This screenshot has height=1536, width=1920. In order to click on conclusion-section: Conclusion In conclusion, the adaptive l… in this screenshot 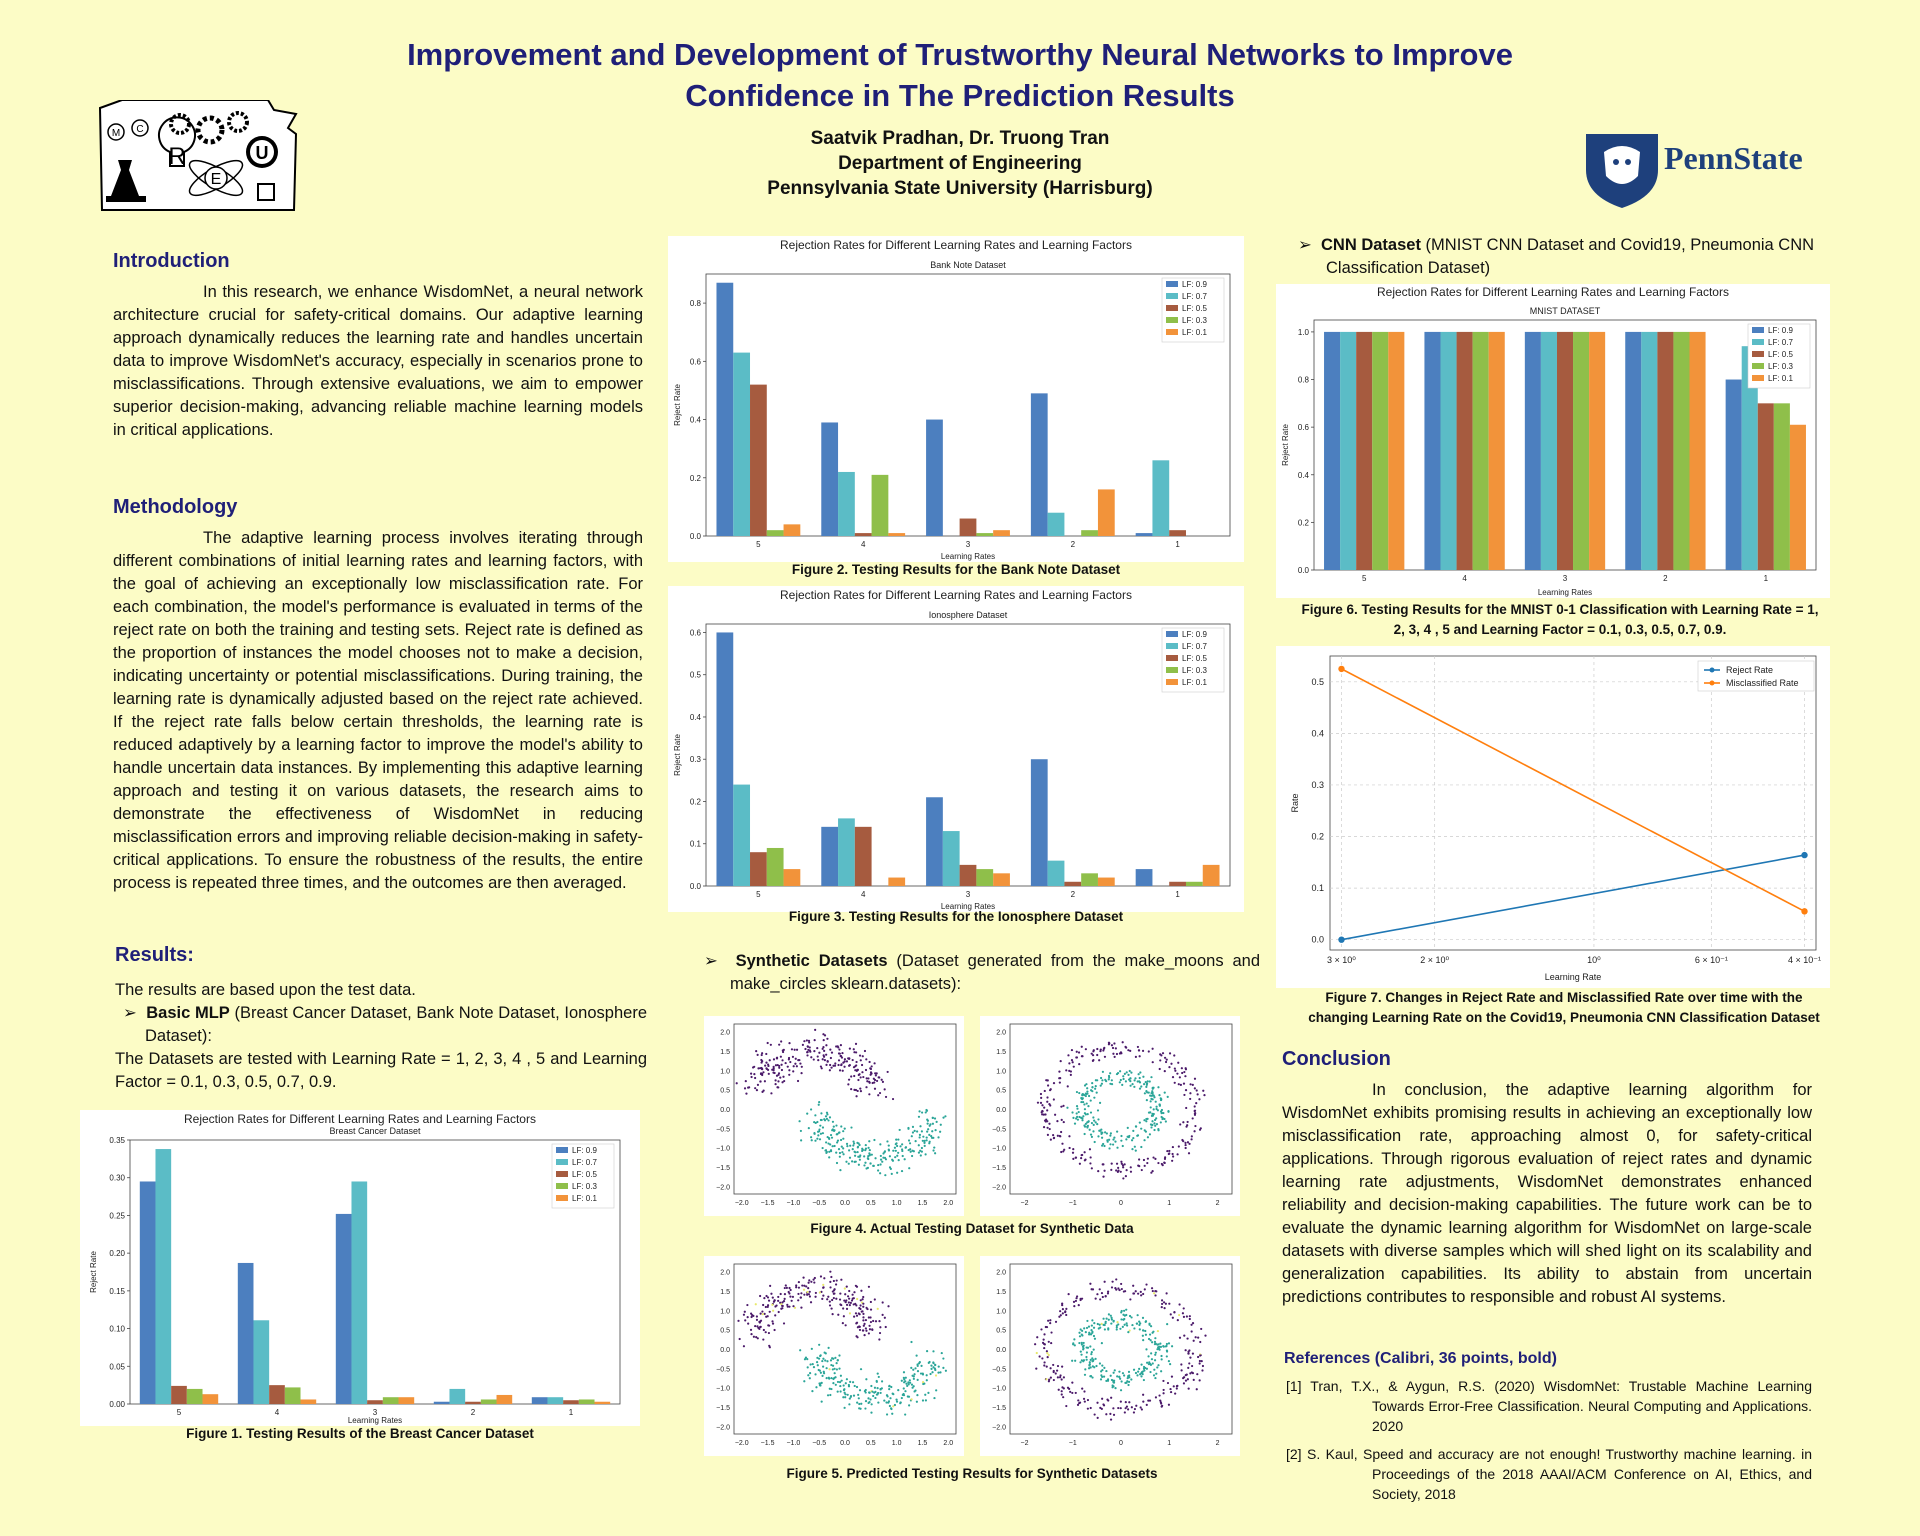, I will do `click(1547, 1178)`.